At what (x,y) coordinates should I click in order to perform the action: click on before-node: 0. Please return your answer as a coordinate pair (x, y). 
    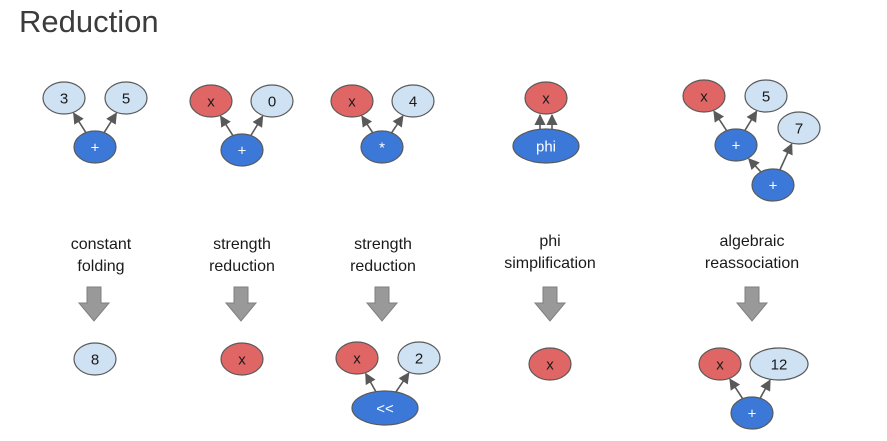
    Looking at the image, I should click on (272, 101).